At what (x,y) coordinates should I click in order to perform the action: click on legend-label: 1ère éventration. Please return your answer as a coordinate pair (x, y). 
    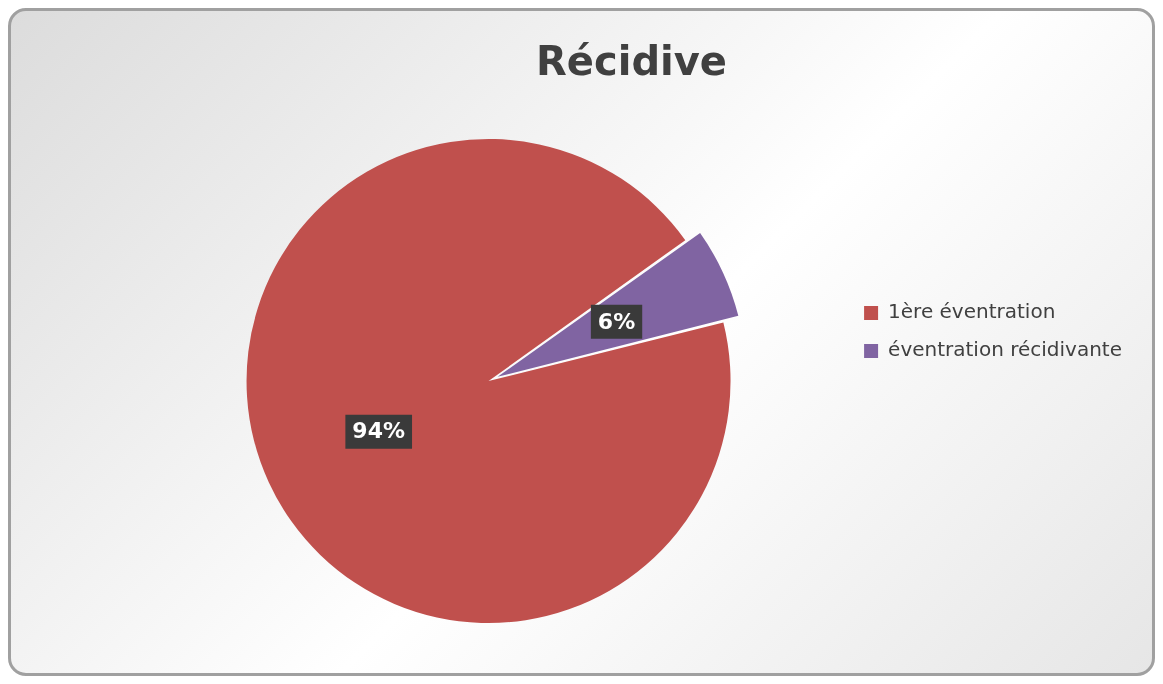
    Looking at the image, I should click on (972, 311).